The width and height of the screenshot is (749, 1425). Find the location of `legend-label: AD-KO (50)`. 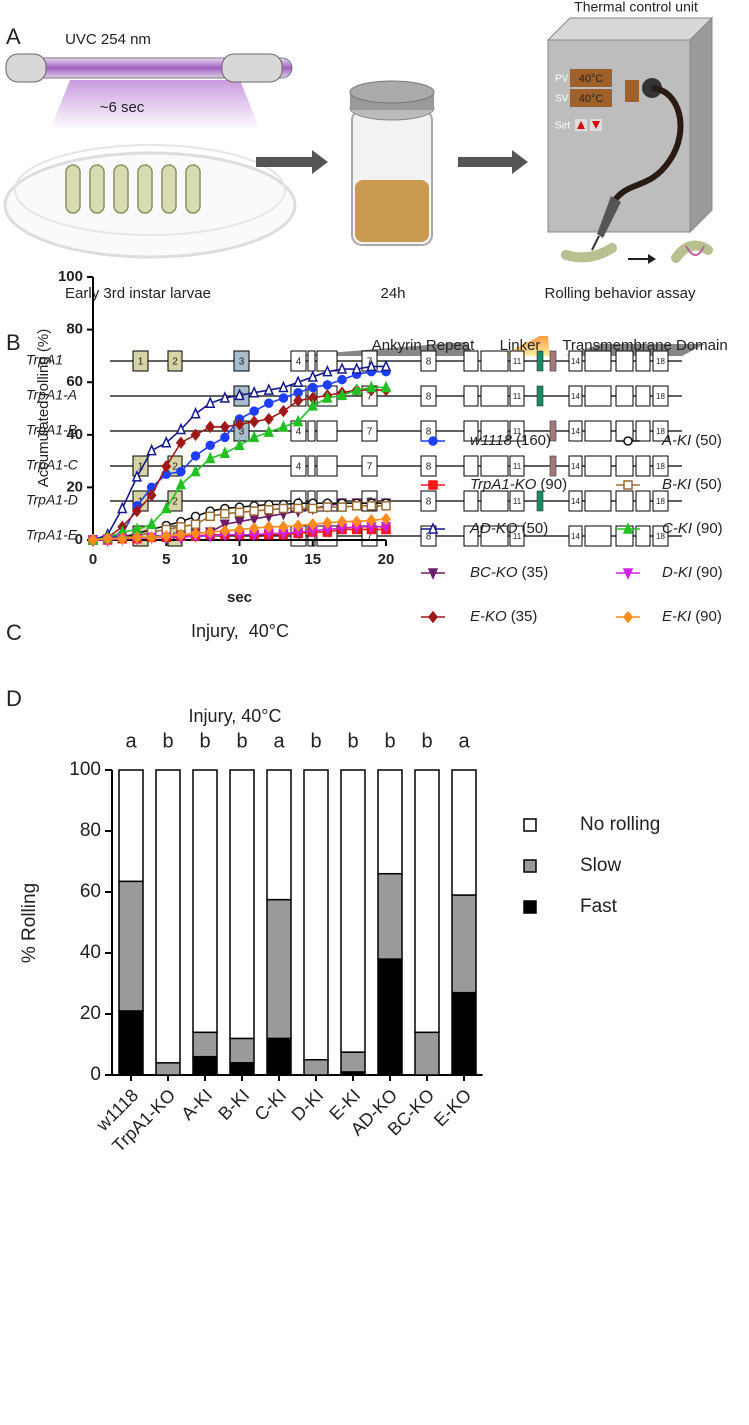

legend-label: AD-KO (50) is located at coordinates (508, 528).